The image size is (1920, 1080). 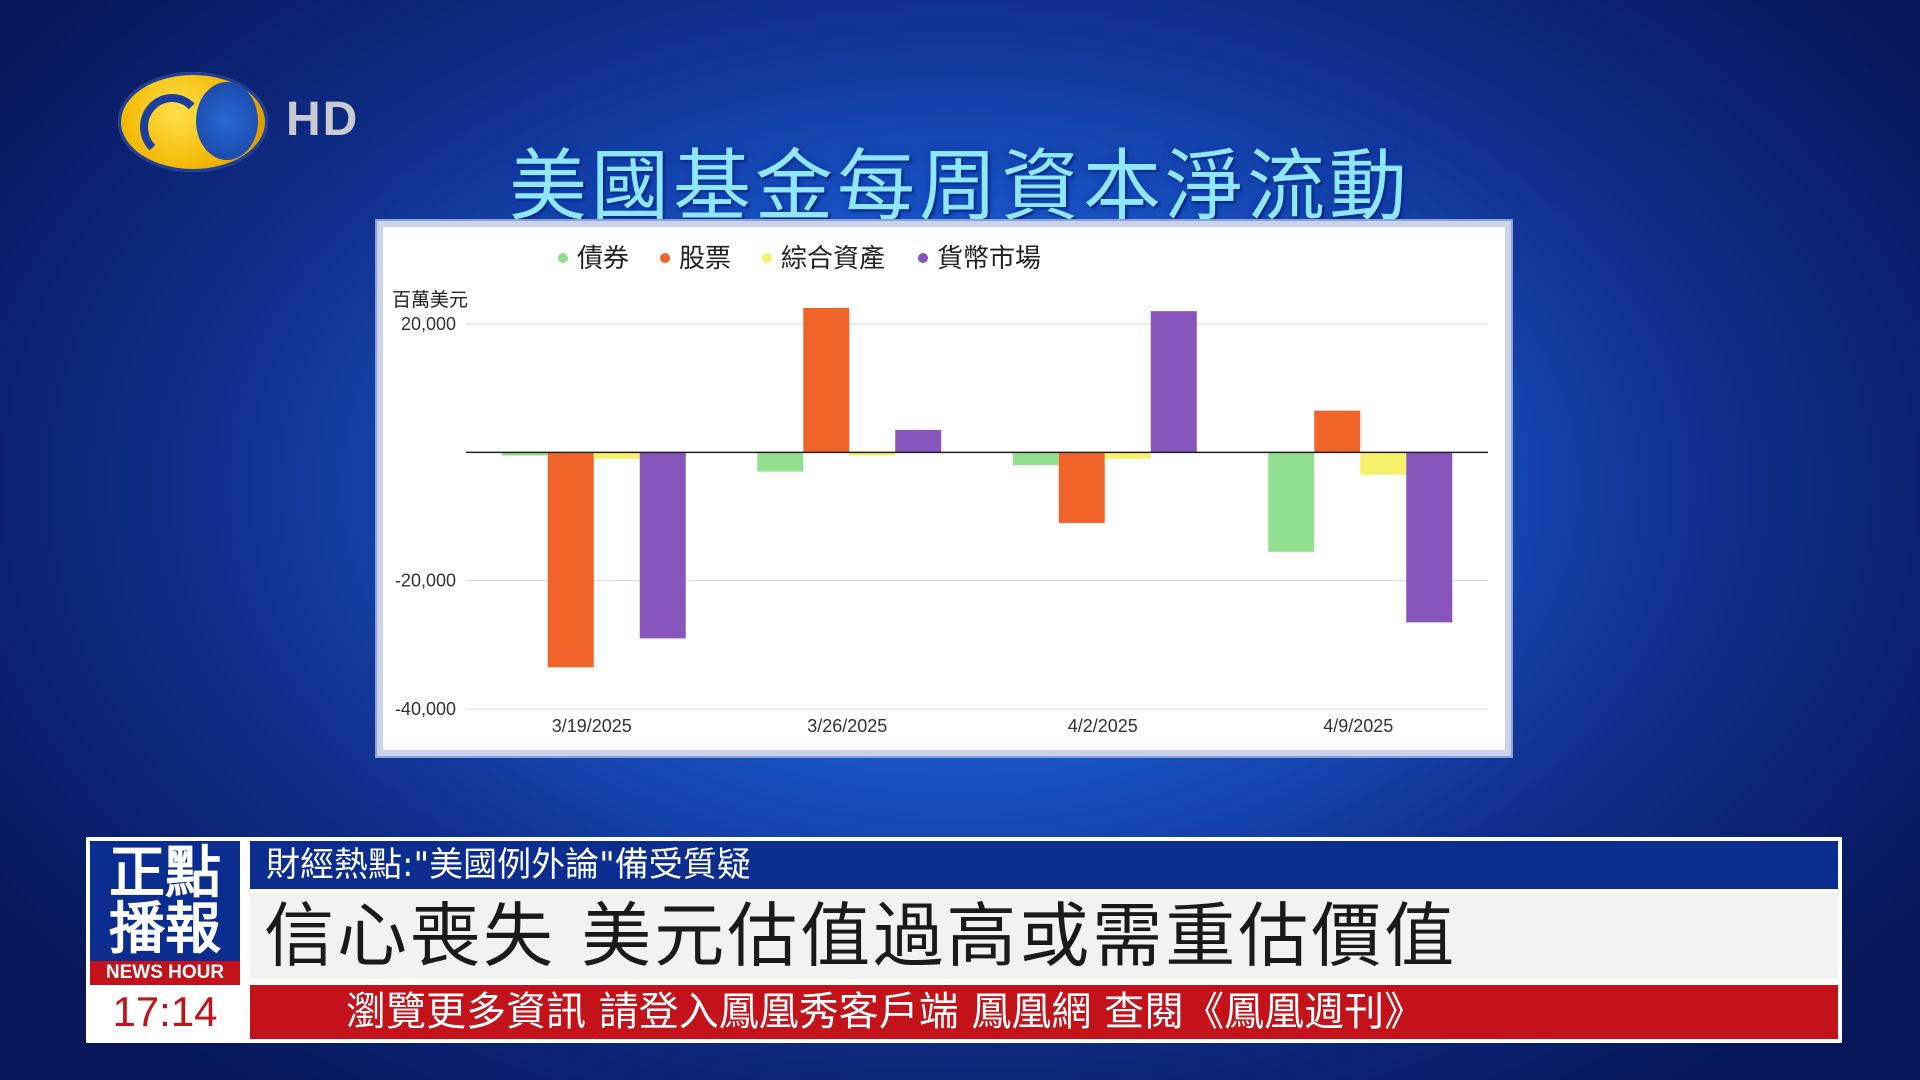 I want to click on bar-綜合資產-4/9/2025, so click(x=1383, y=463).